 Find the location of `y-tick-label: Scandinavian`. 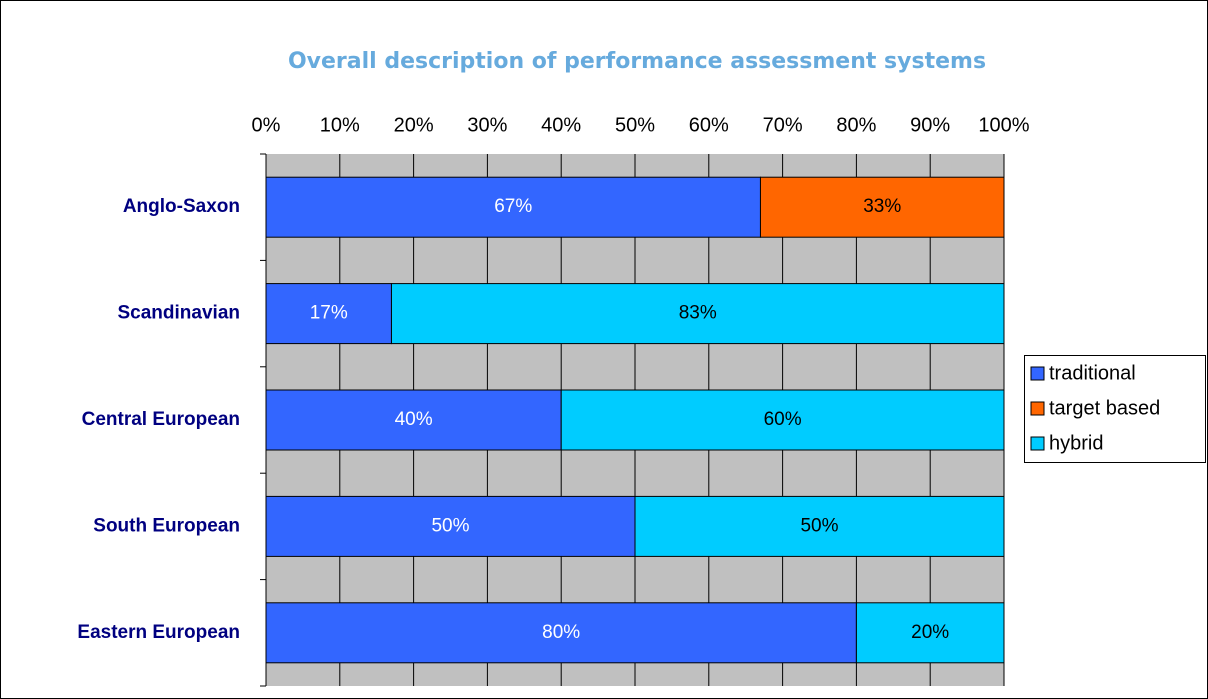

y-tick-label: Scandinavian is located at coordinates (179, 313).